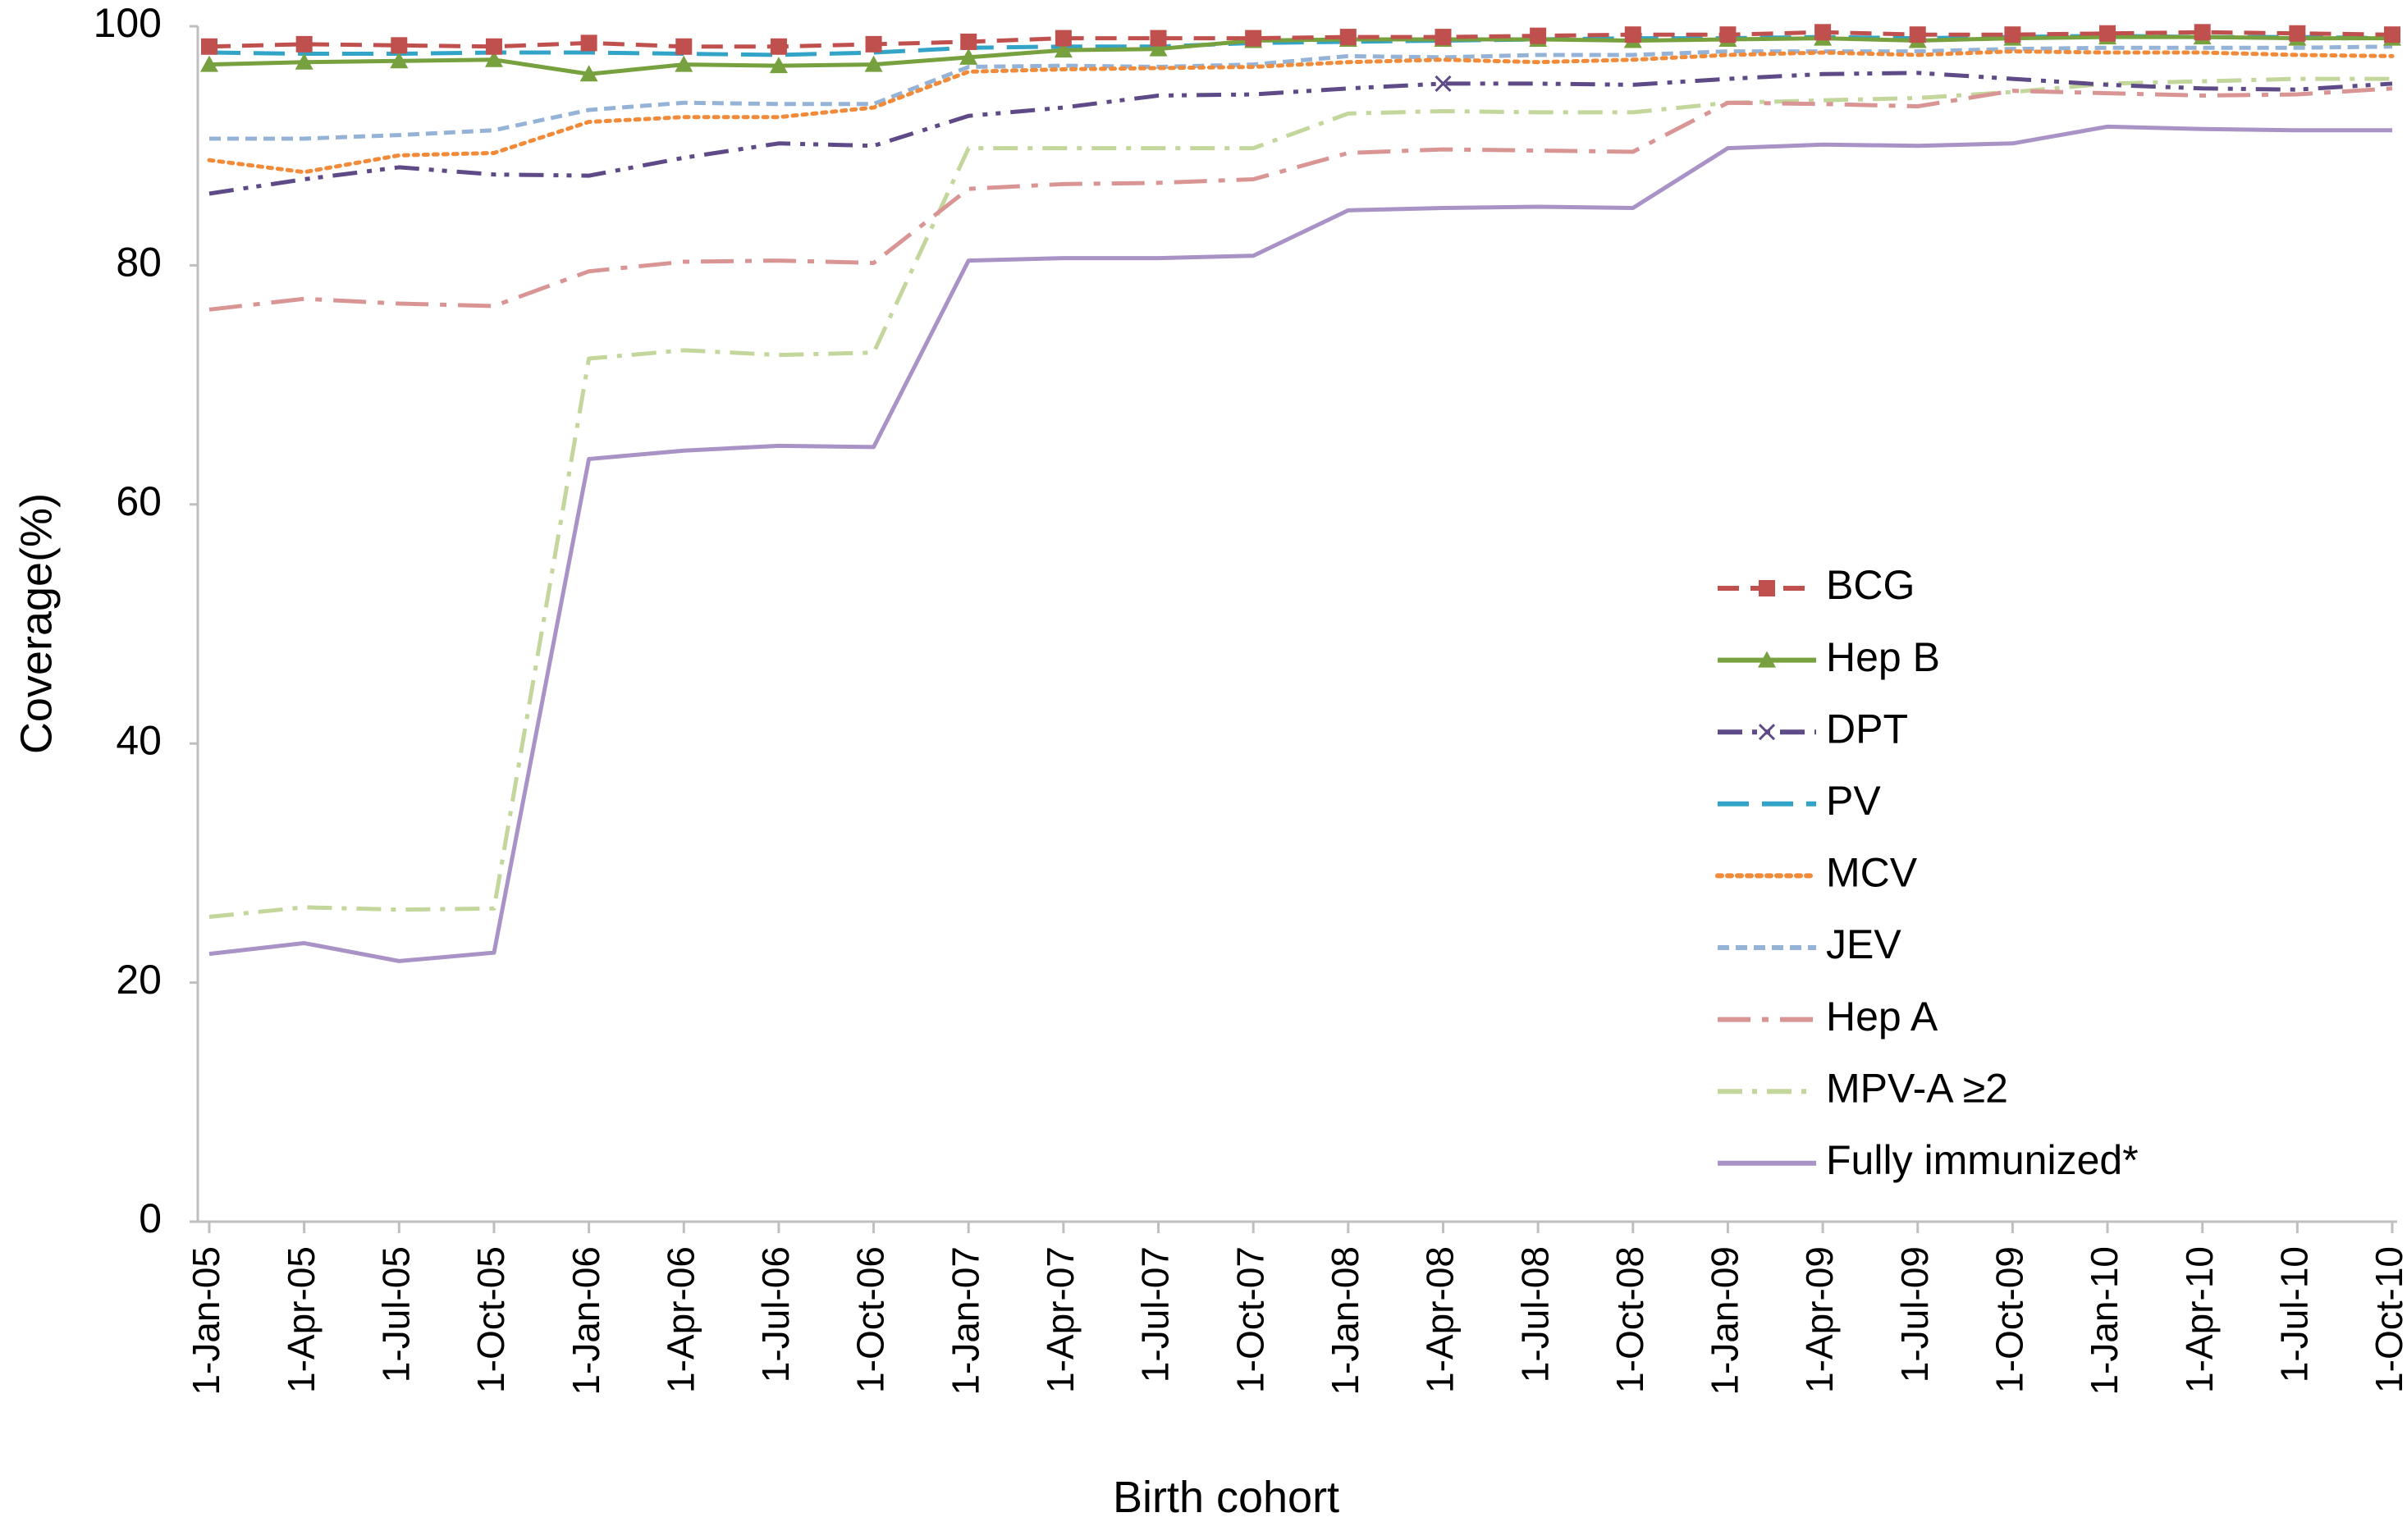 Image resolution: width=2407 pixels, height=1540 pixels. What do you see at coordinates (1799, 801) in the screenshot?
I see `legend-item-pv: PV` at bounding box center [1799, 801].